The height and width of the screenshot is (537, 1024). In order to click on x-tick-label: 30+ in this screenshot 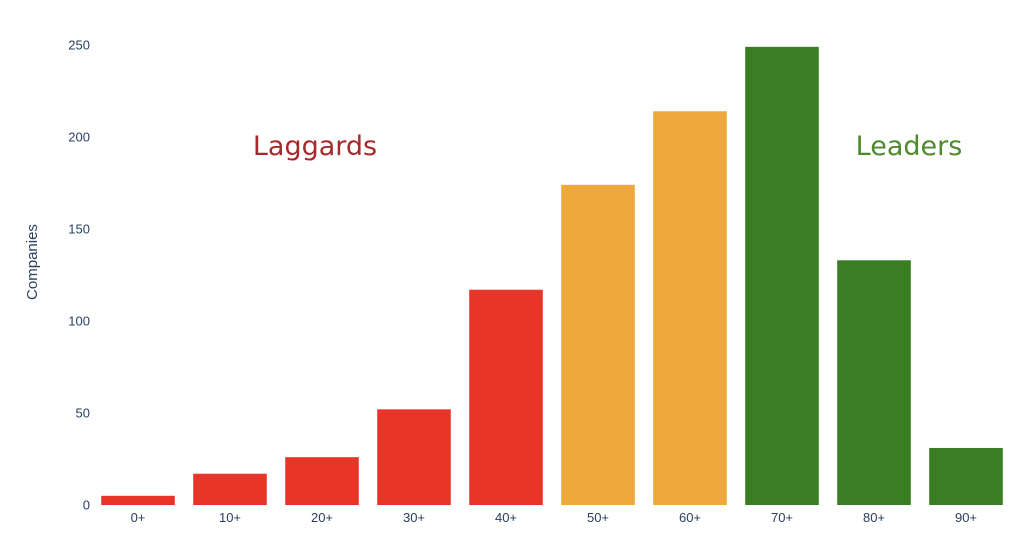, I will do `click(414, 517)`.